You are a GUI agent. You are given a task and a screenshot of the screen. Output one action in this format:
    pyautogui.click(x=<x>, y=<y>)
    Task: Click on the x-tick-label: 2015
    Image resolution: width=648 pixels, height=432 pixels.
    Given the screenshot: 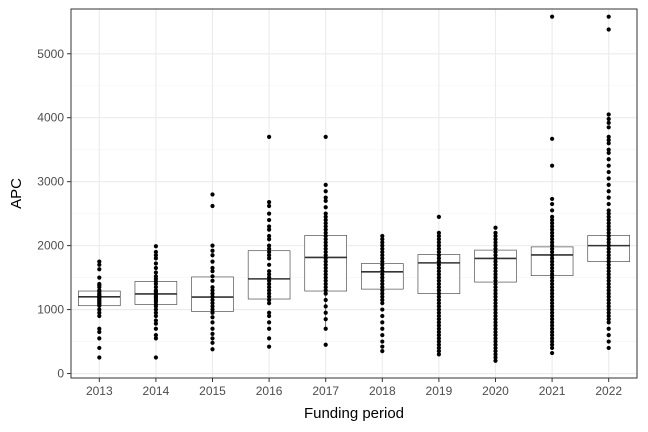 What is the action you would take?
    pyautogui.click(x=212, y=391)
    